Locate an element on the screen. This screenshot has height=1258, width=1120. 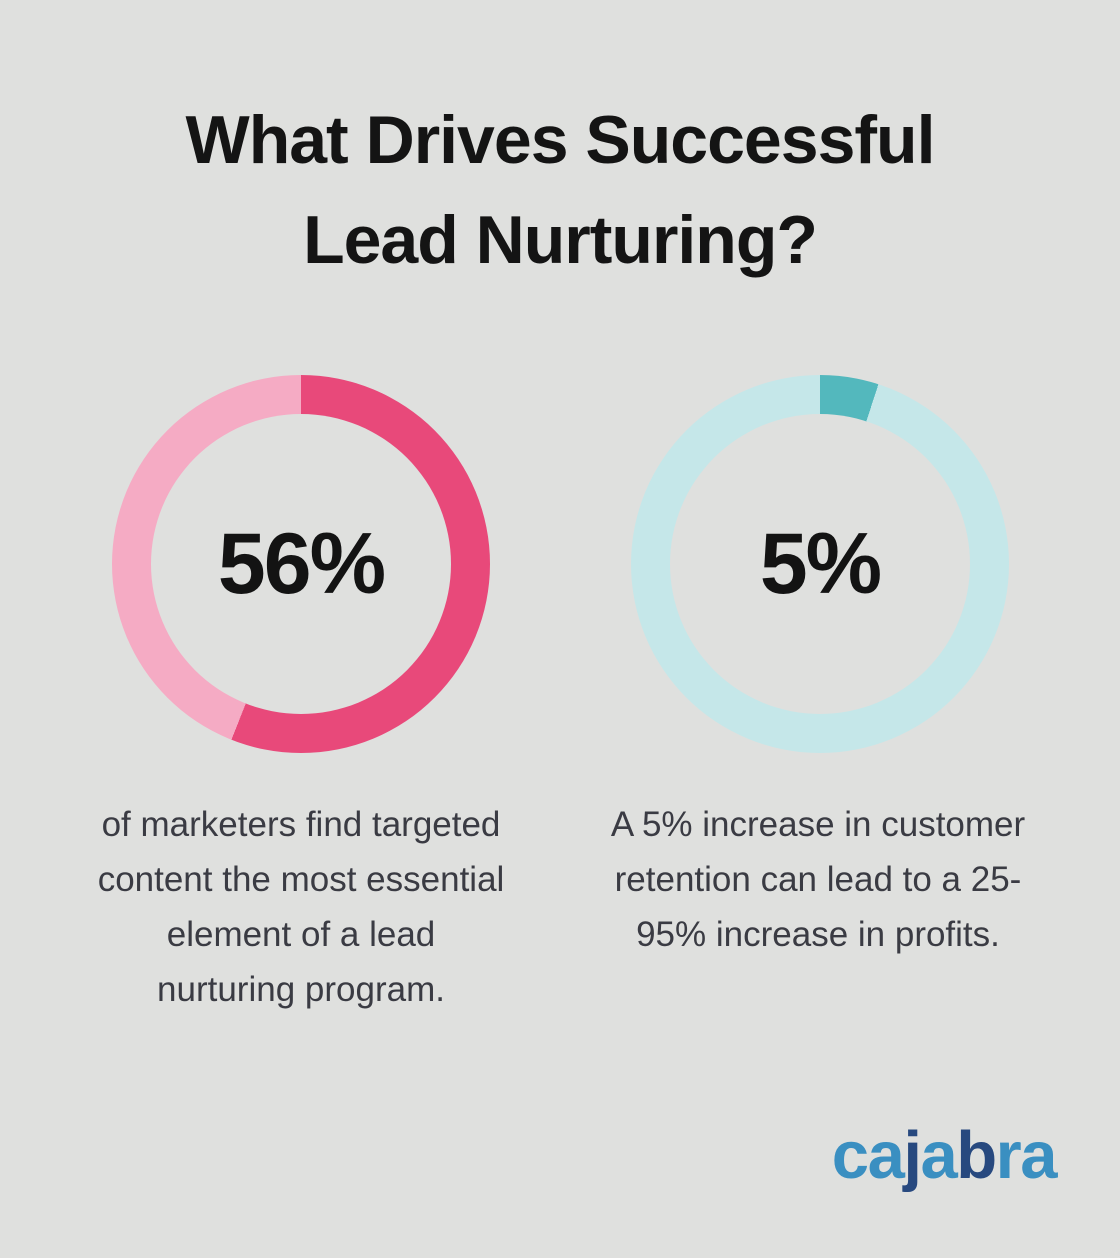
logo-letter: b is located at coordinates (976, 1155).